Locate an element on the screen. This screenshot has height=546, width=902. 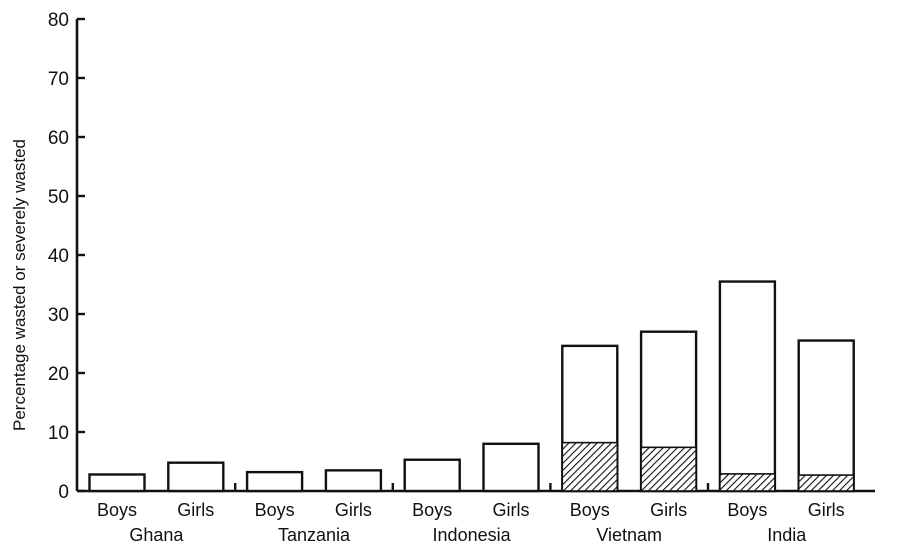
y-tick-label: 50 is located at coordinates (58, 197).